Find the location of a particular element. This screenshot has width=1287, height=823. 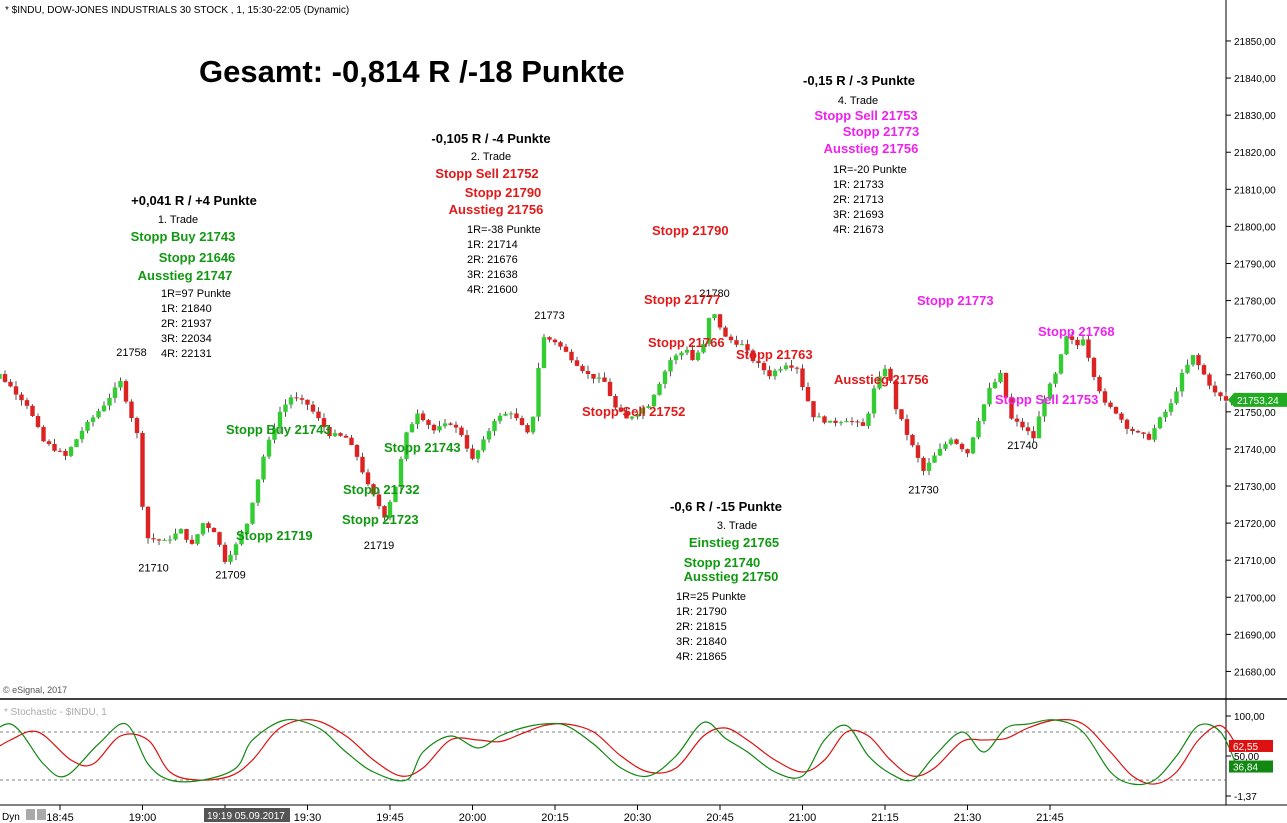

trade4-r0: 1R=-20 Punkte is located at coordinates (870, 170).